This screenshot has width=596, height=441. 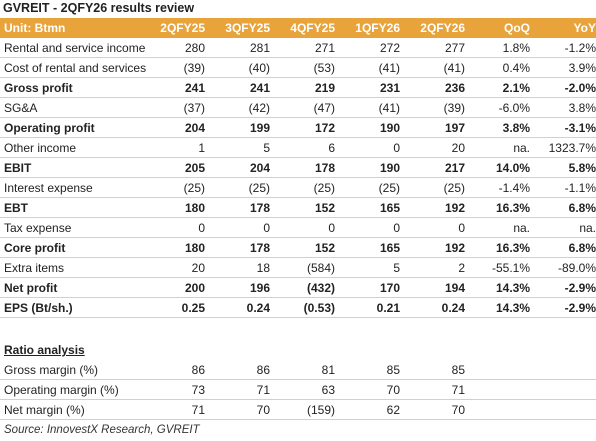 I want to click on cell: 236, so click(x=454, y=88).